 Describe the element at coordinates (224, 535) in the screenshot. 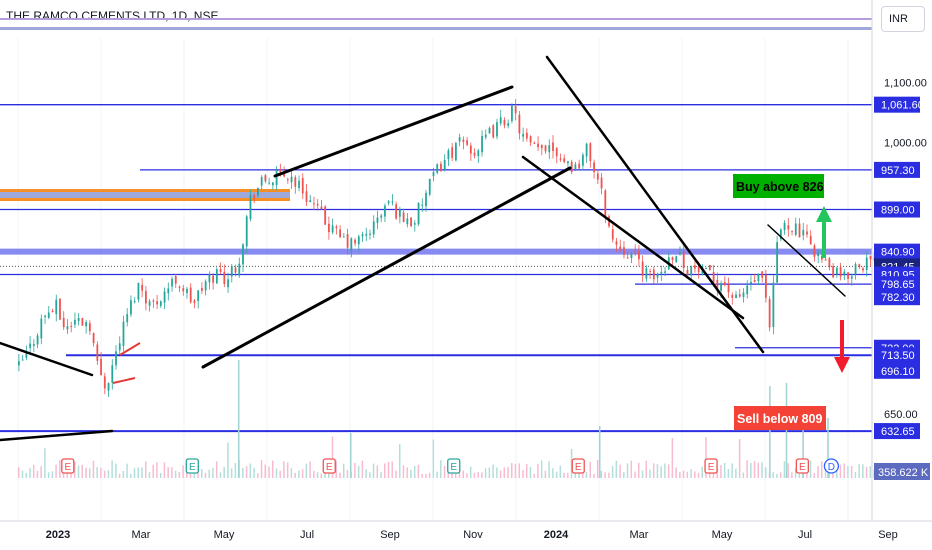

I see `x-tick-label: May` at that location.